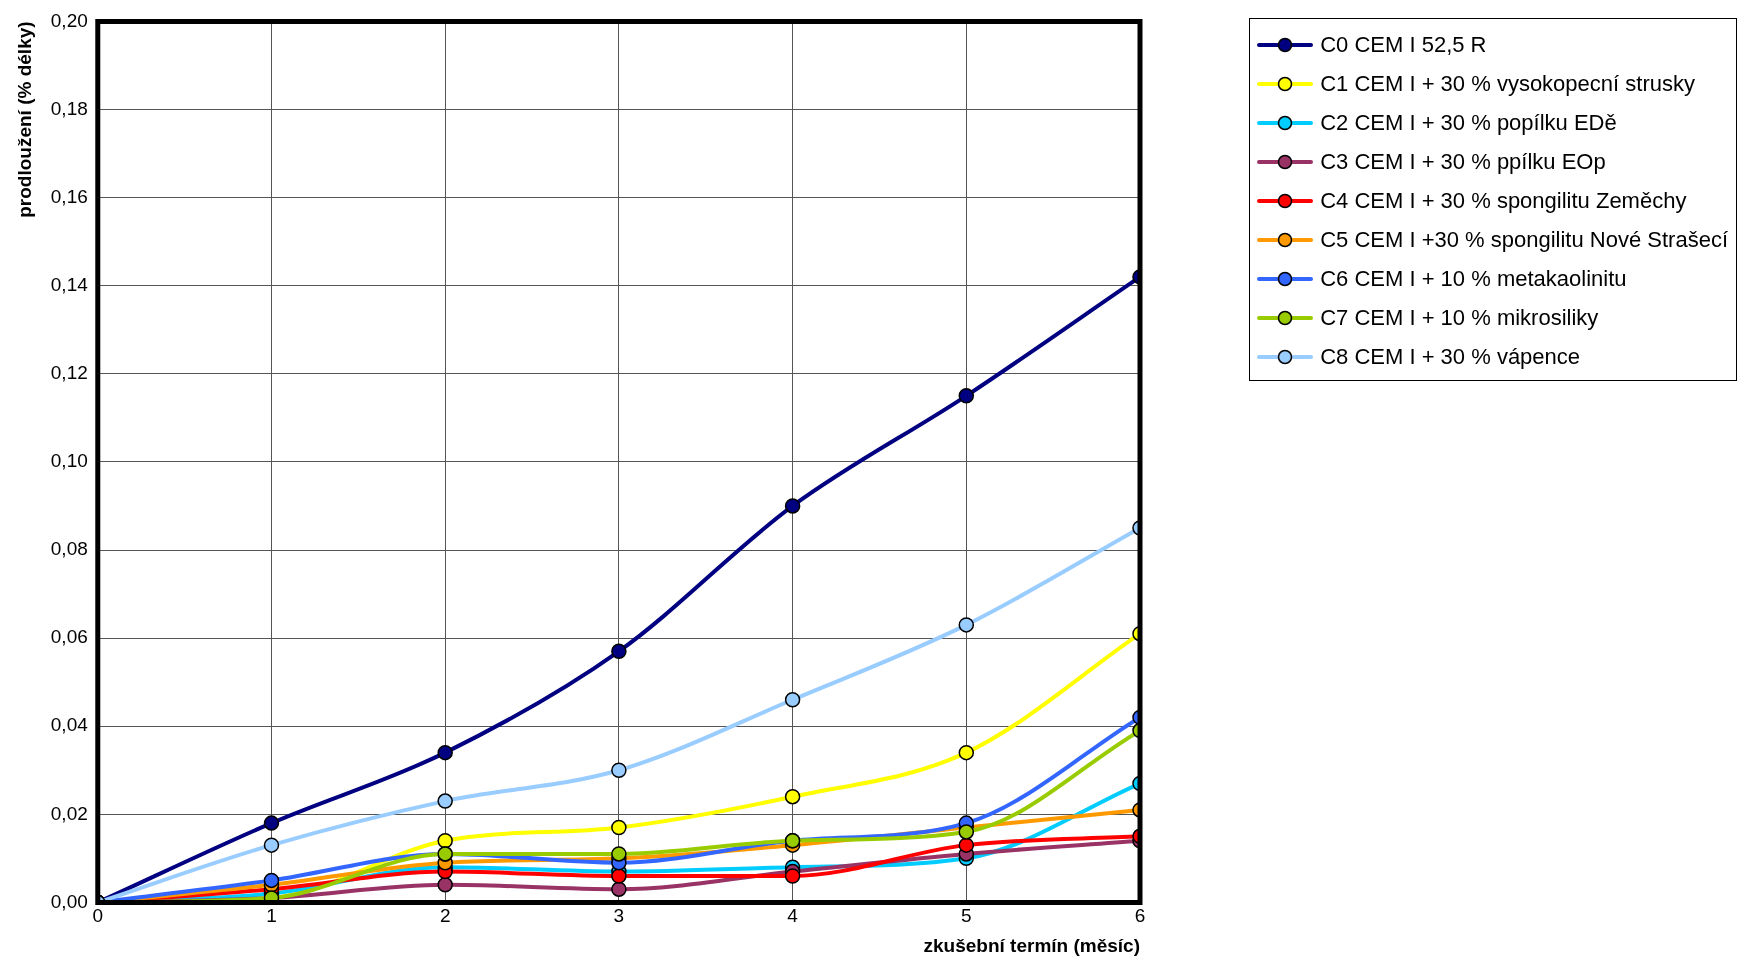 The width and height of the screenshot is (1737, 972). What do you see at coordinates (24, 119) in the screenshot?
I see `y-axis-title: prodloužení (% délky)` at bounding box center [24, 119].